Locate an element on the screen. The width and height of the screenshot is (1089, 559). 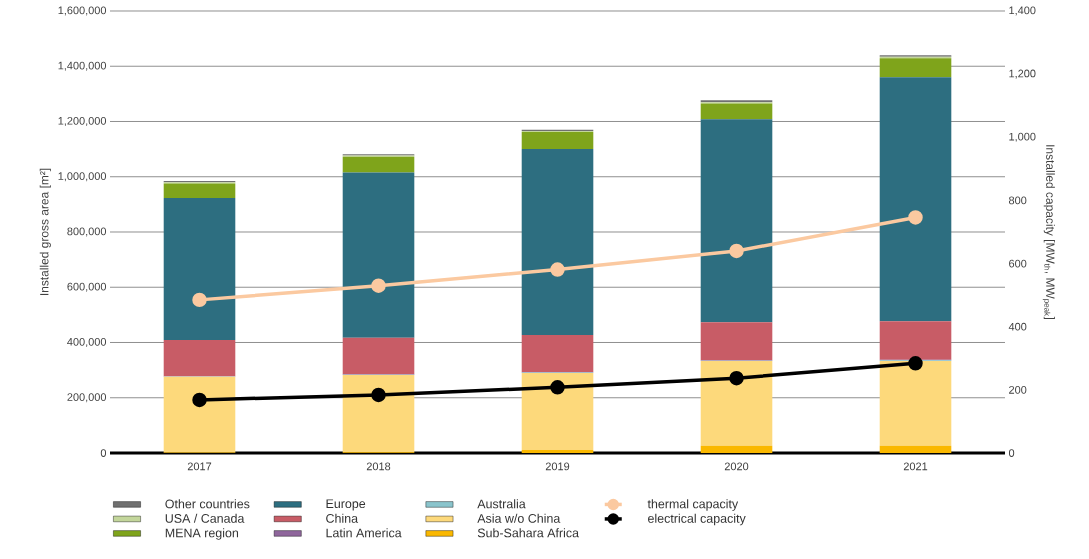
y2-tick-label: 400 is located at coordinates (1017, 326).